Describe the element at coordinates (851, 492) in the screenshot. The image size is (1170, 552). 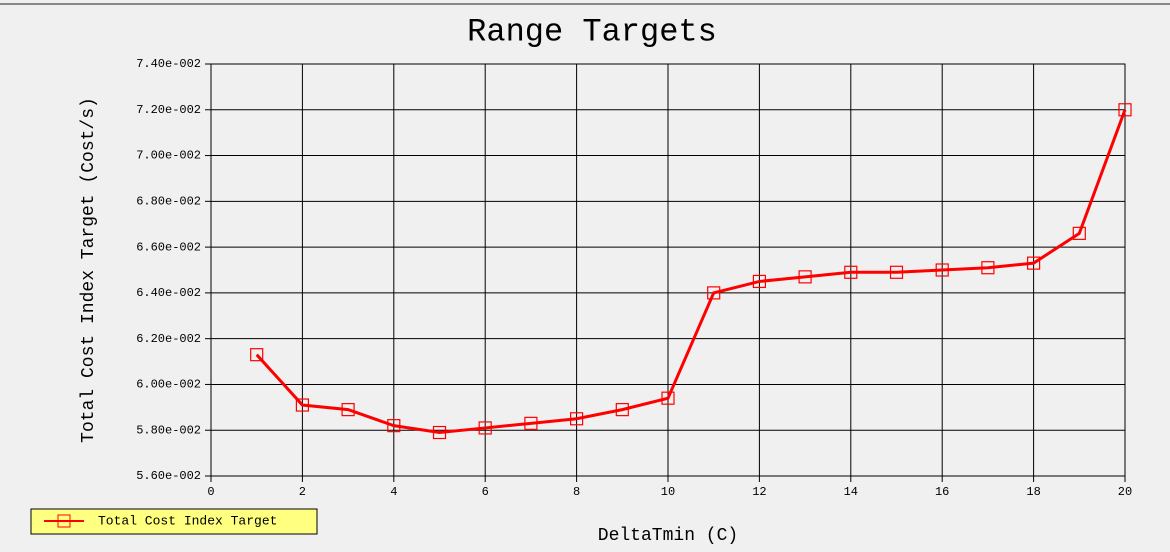
I see `x-tick-label: 14` at that location.